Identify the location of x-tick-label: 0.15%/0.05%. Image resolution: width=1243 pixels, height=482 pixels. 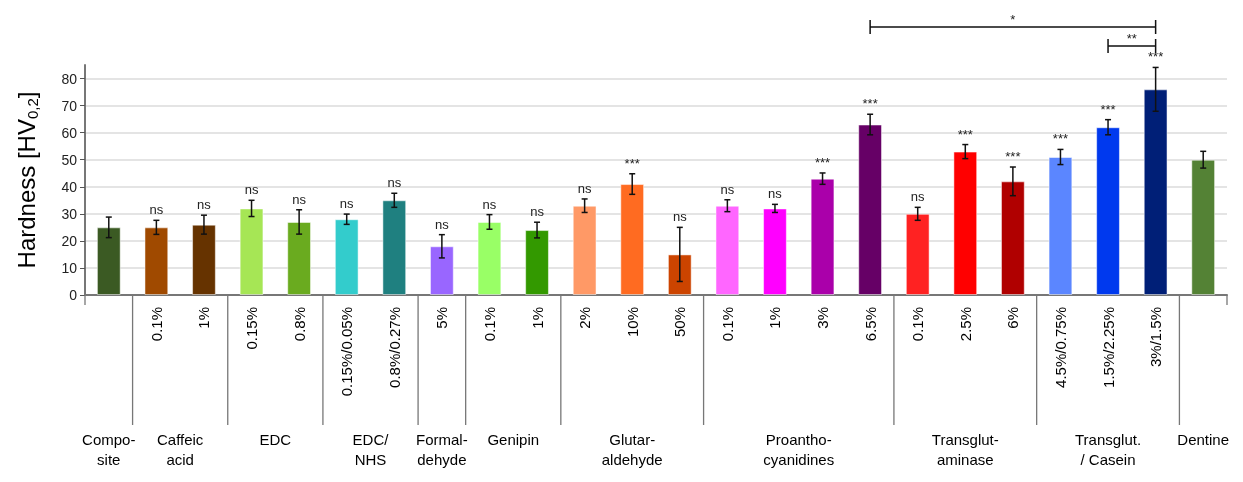
(347, 352).